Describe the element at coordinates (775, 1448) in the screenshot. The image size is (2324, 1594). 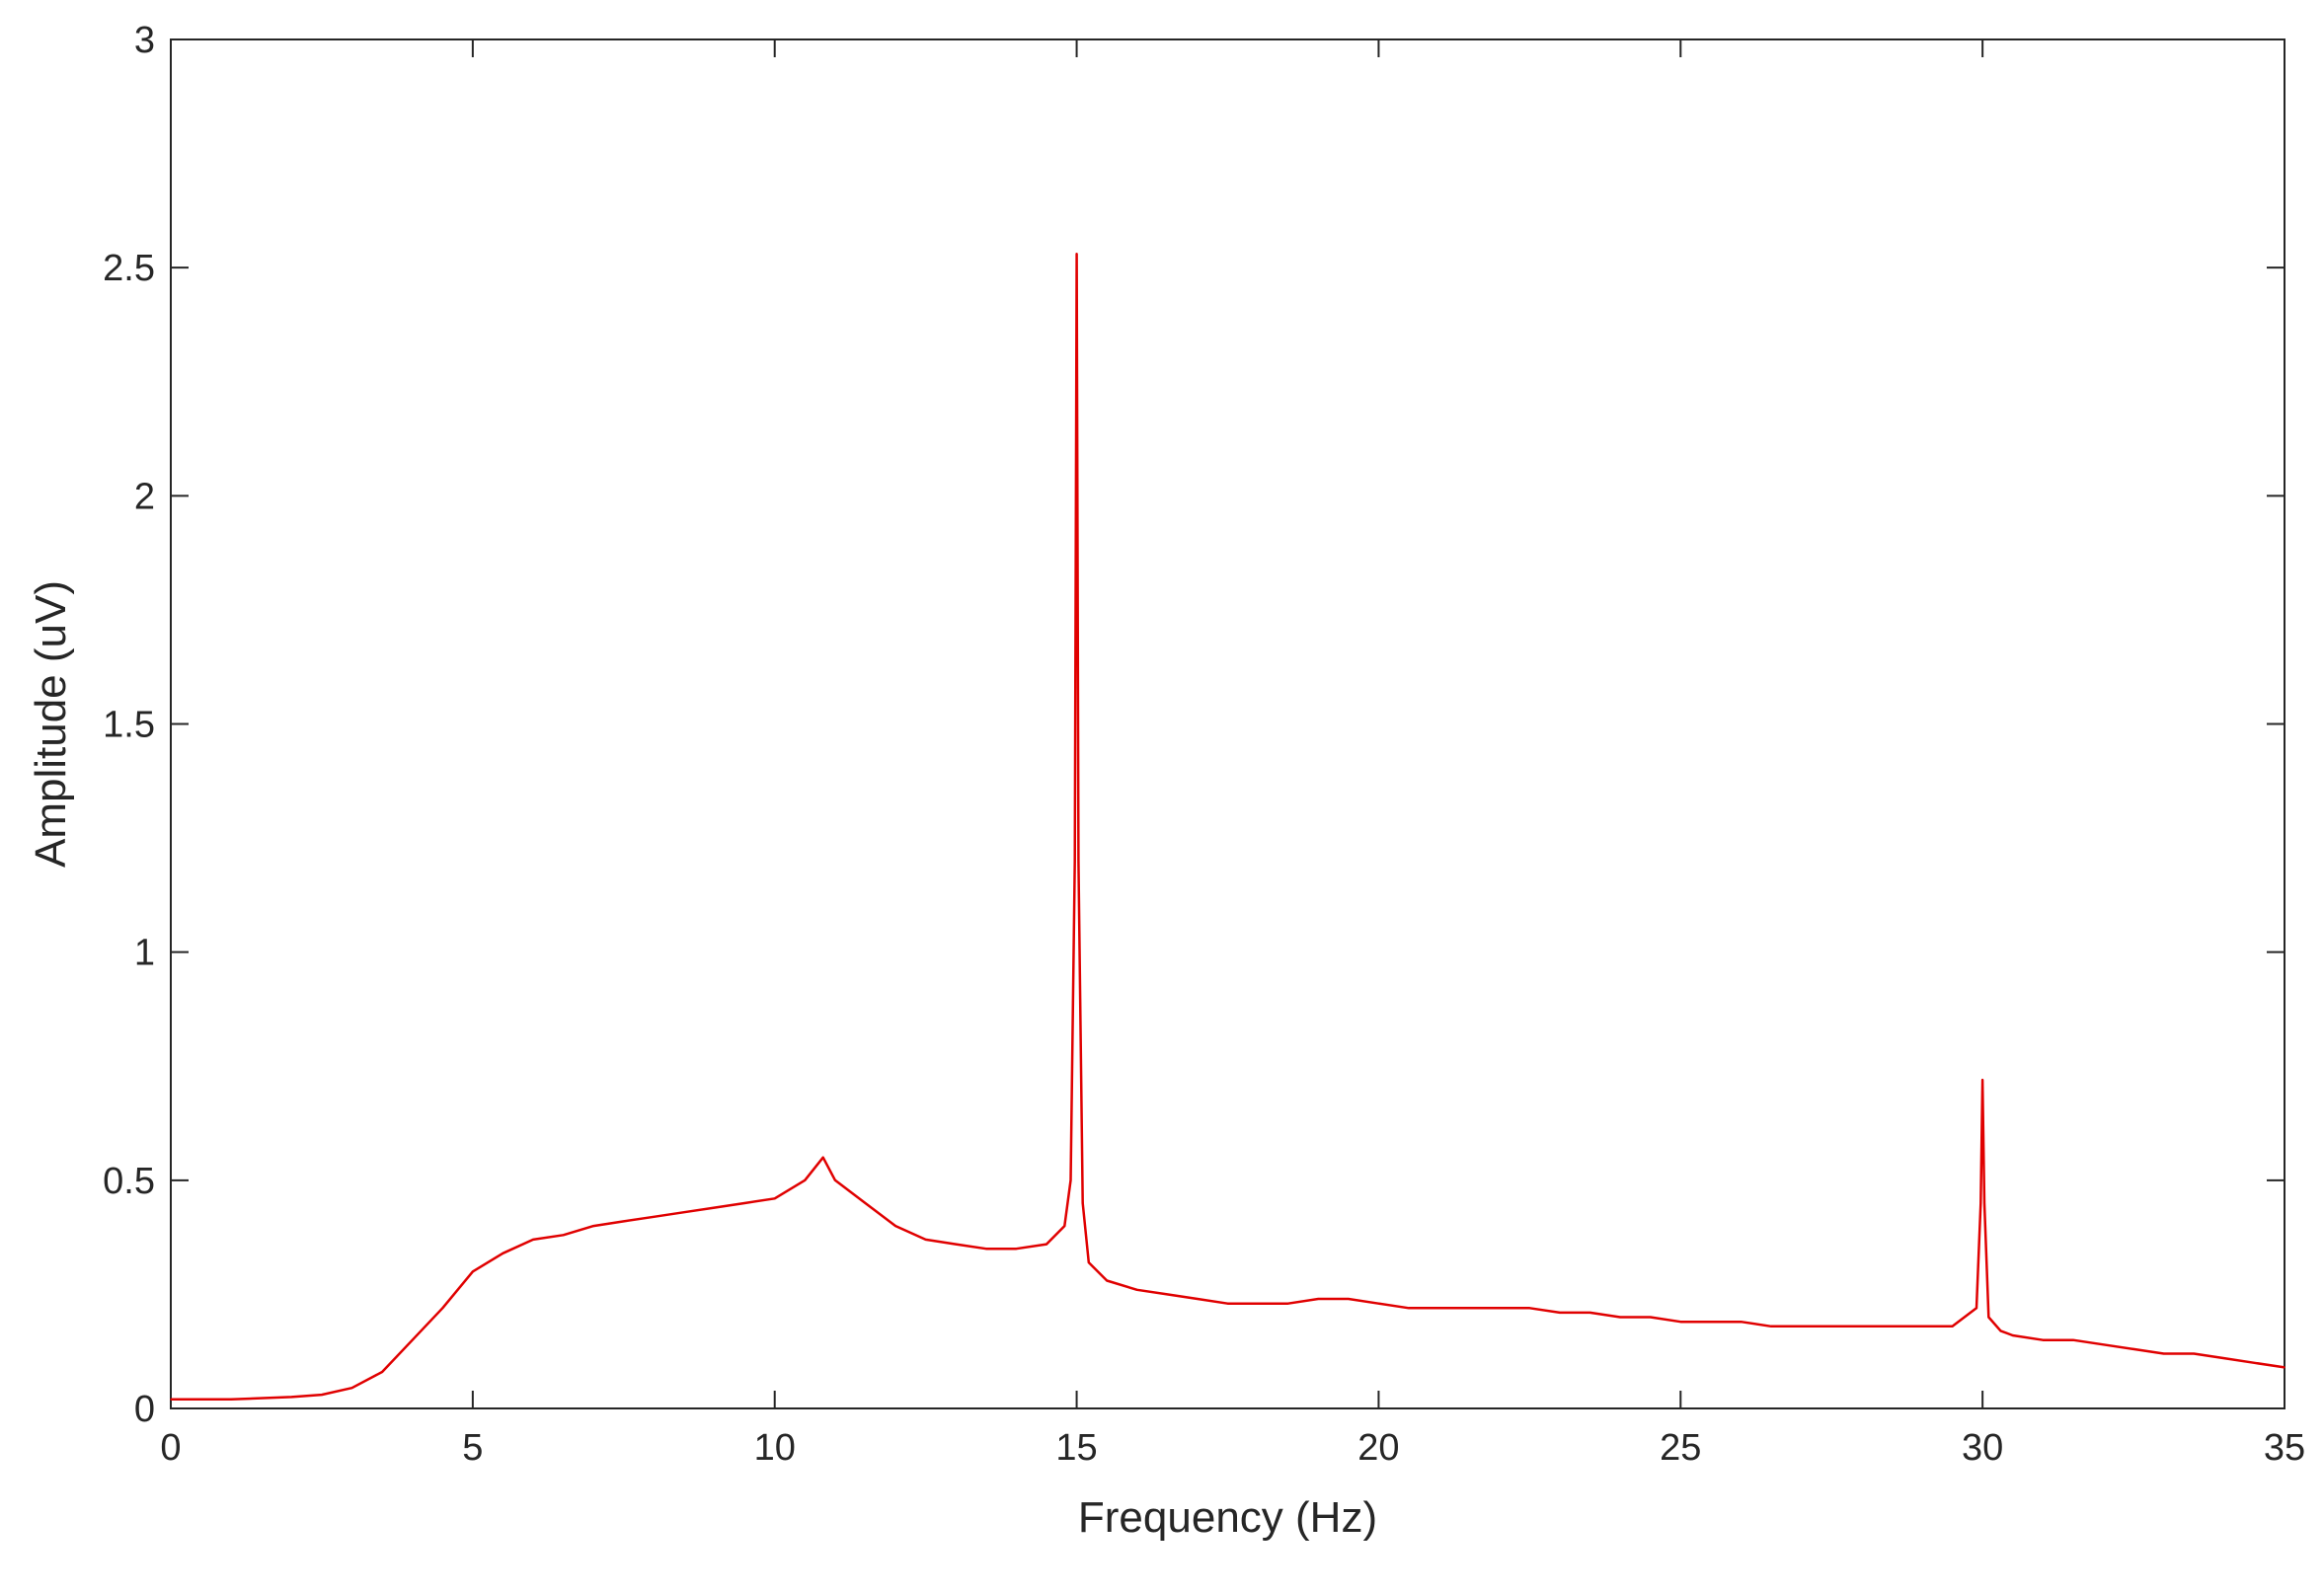
I see `x-tick-label: 10` at that location.